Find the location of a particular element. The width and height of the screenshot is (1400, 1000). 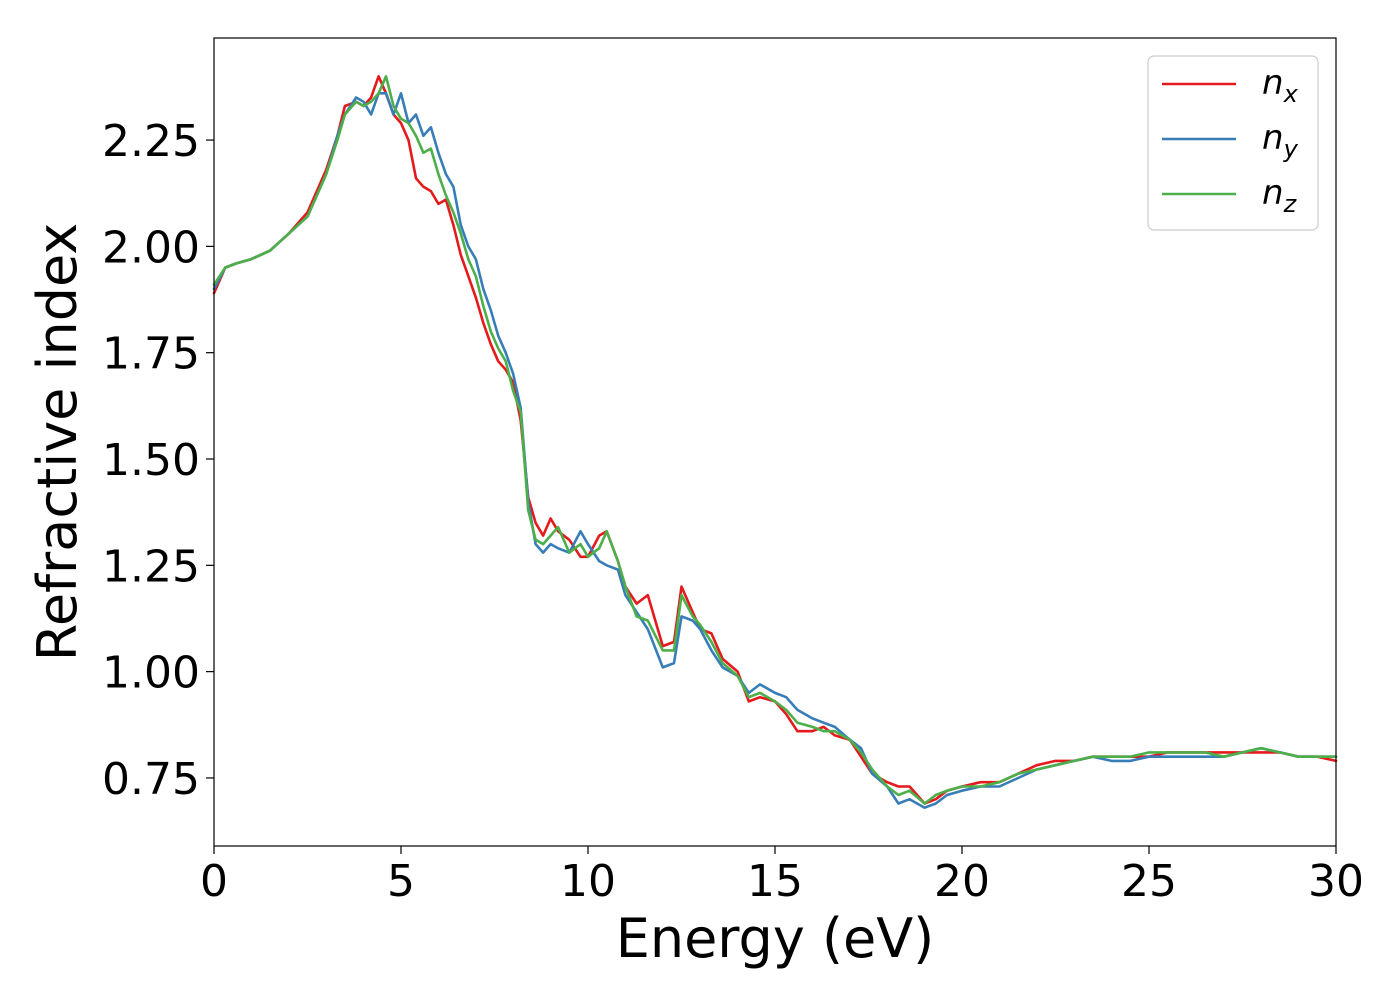

y-tick-label: 1.25 is located at coordinates (151, 566).